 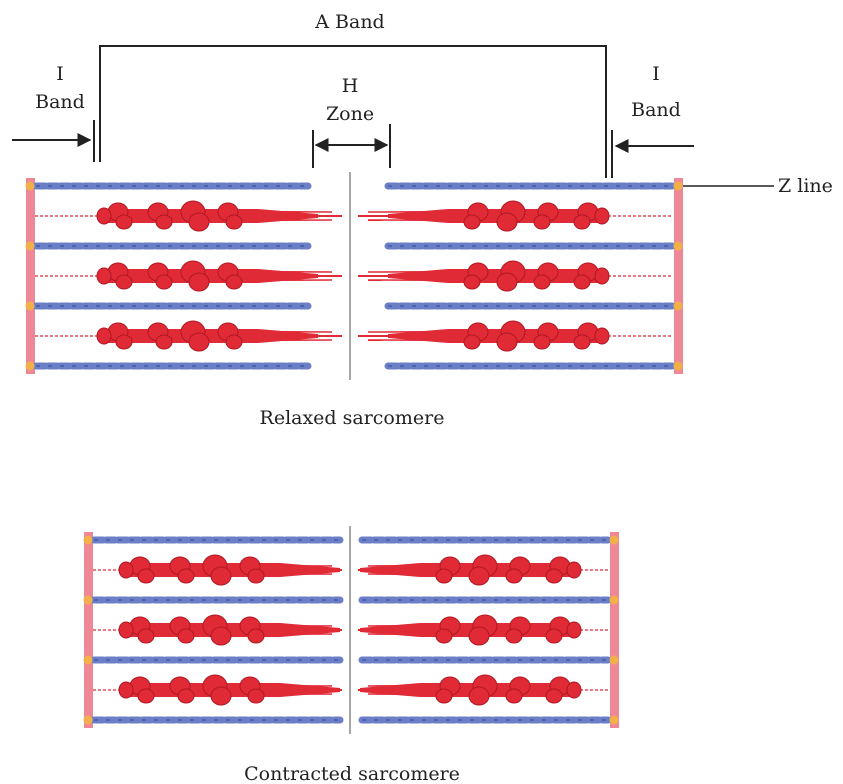 I want to click on contracted-caption: Contracted sarcomere, so click(x=352, y=773).